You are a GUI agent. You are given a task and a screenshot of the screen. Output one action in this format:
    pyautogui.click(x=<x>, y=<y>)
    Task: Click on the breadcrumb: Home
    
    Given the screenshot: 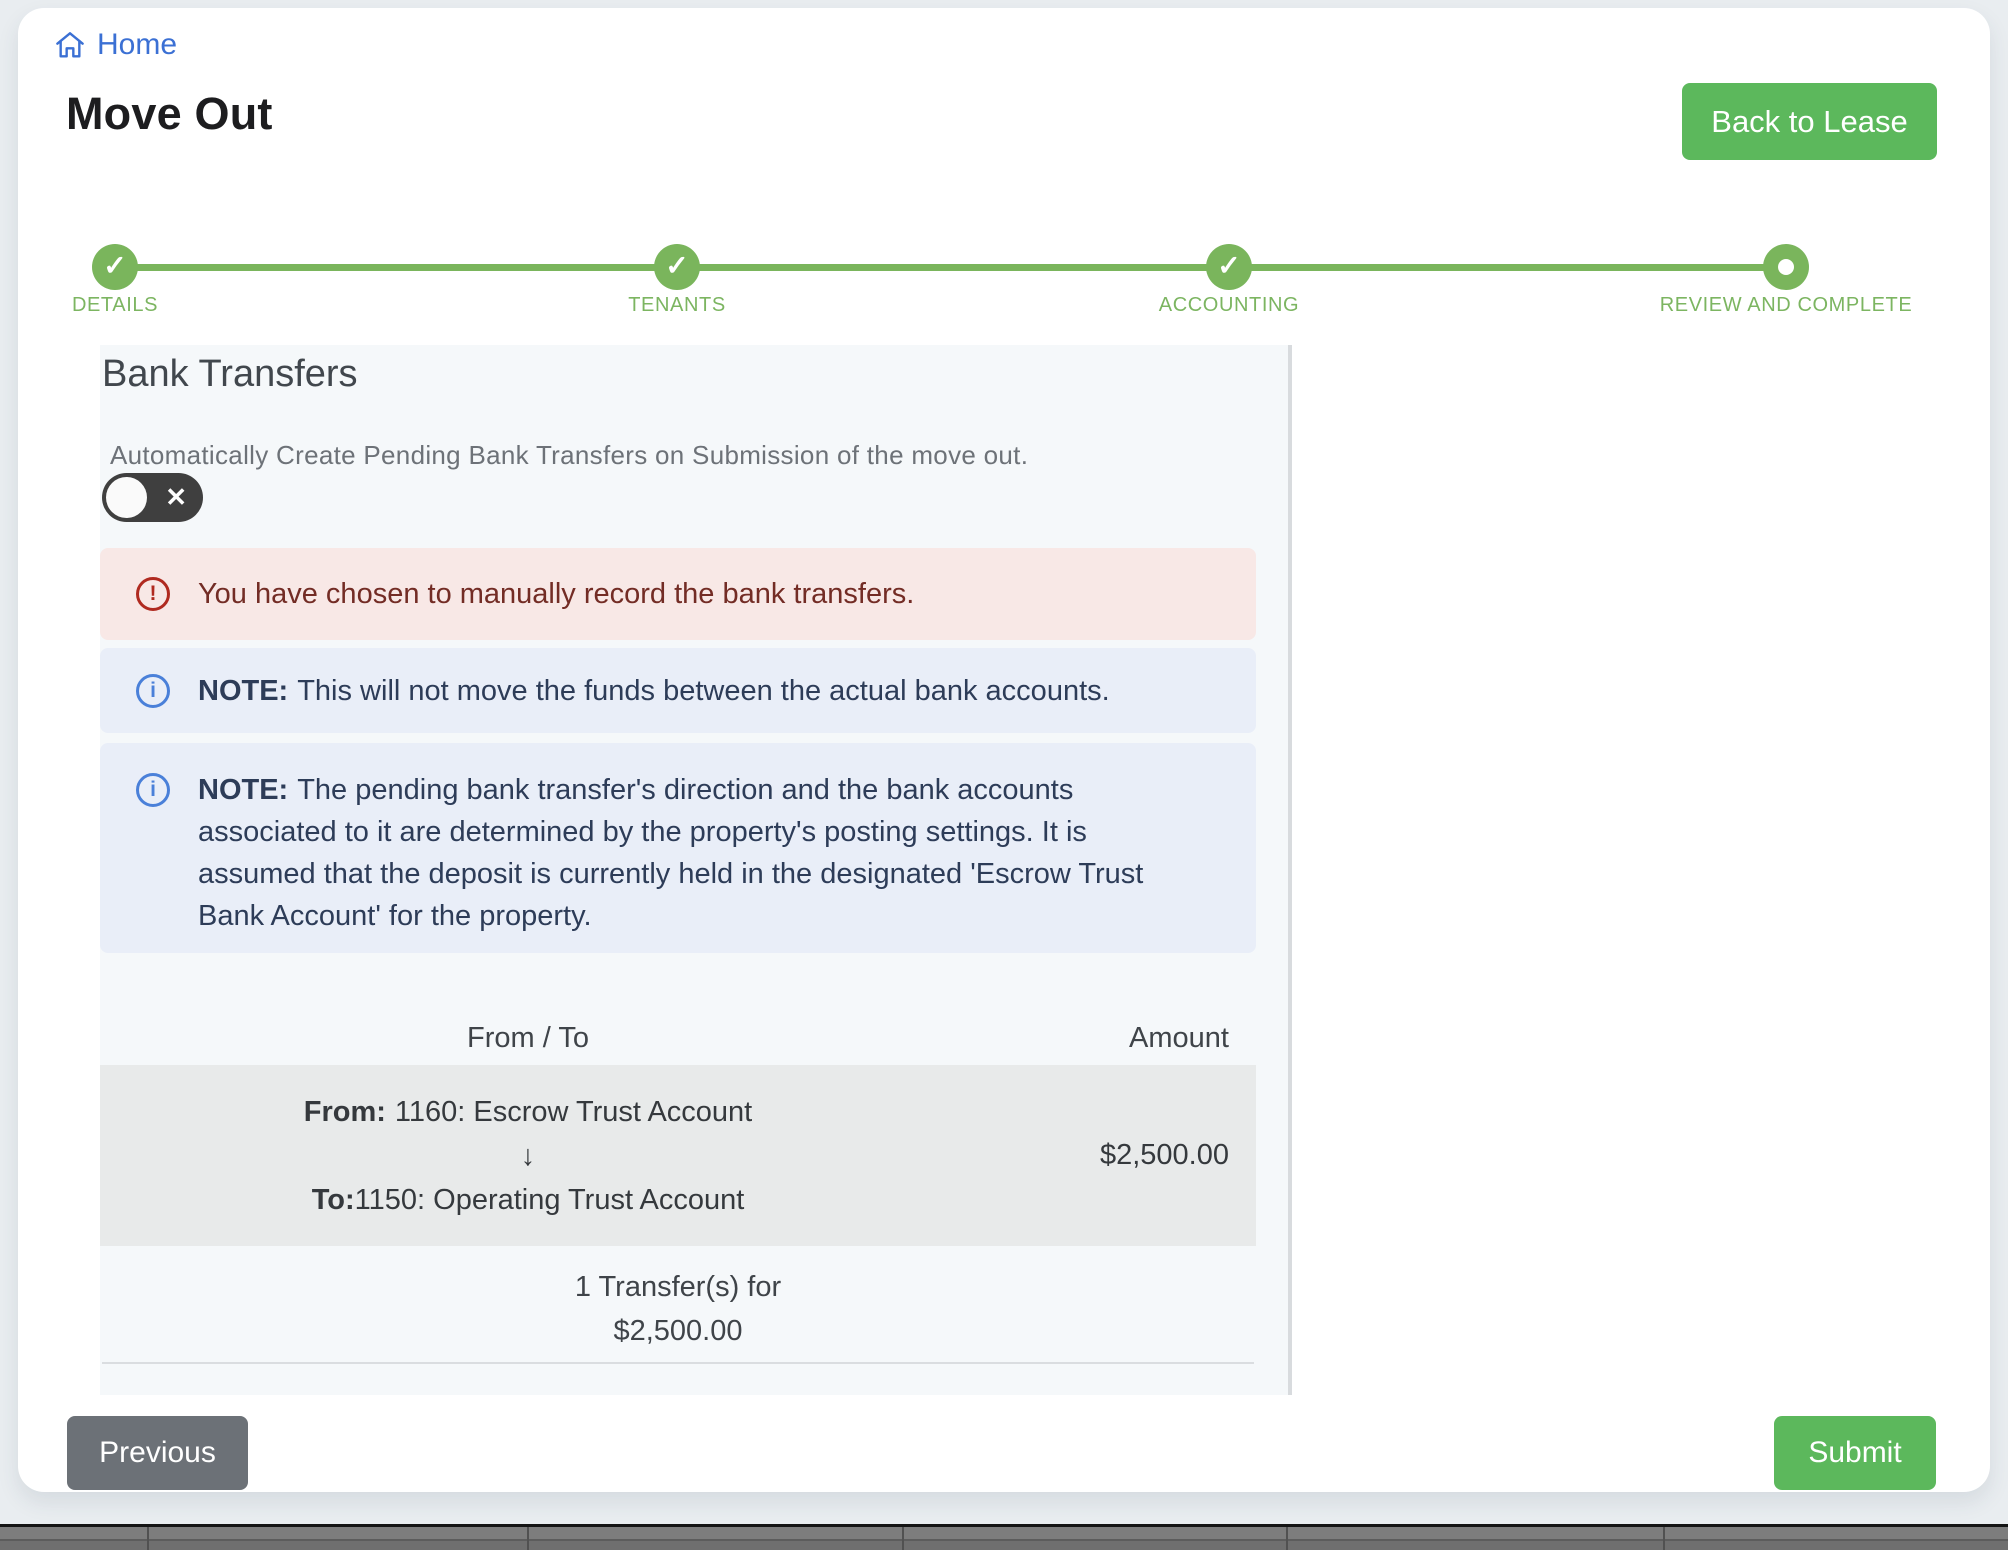 What is the action you would take?
    pyautogui.click(x=115, y=45)
    